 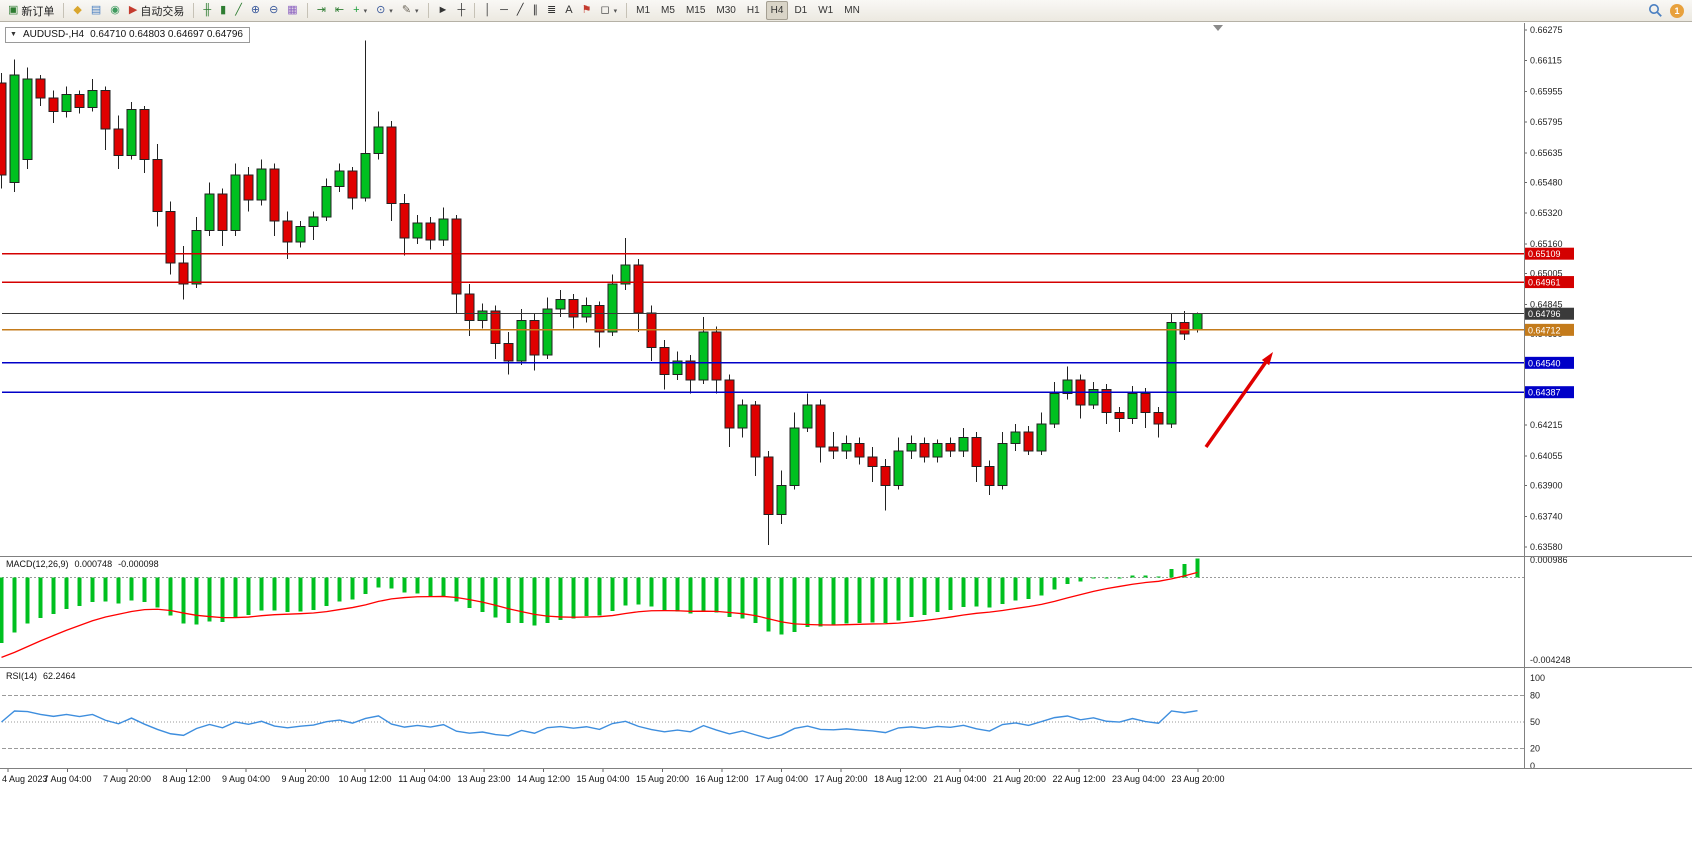 What do you see at coordinates (96, 10) in the screenshot?
I see `data-window-button: ▤` at bounding box center [96, 10].